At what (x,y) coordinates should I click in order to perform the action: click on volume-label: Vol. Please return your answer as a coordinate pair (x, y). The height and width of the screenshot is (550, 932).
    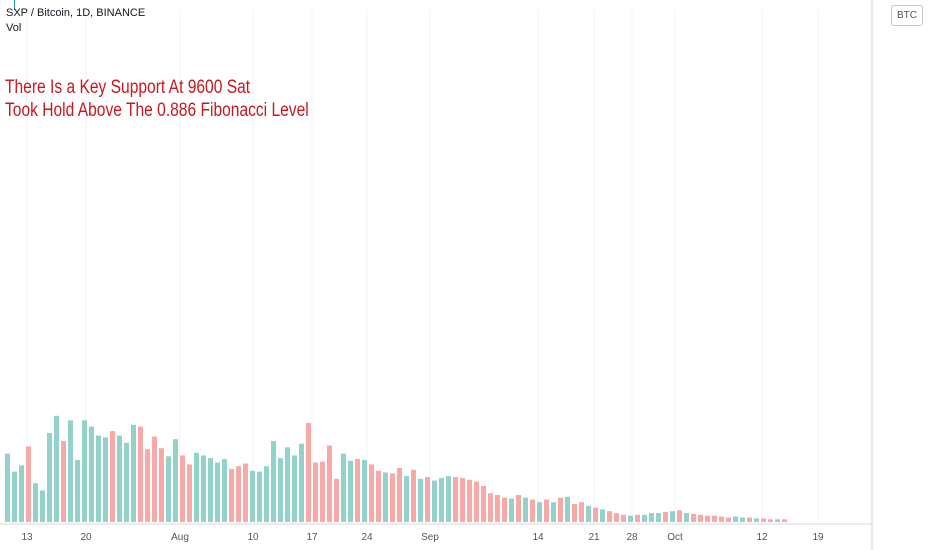
    Looking at the image, I should click on (14, 28).